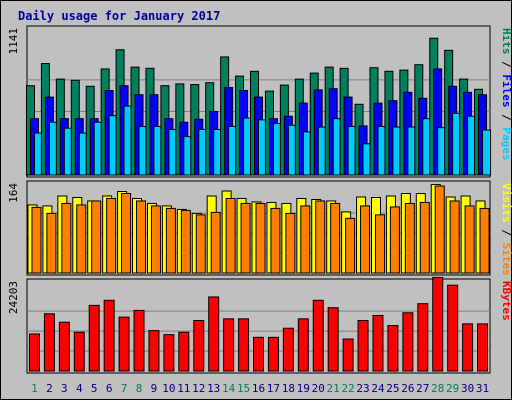 This screenshot has height=405, width=512. I want to click on day-label-28: 28, so click(437, 388).